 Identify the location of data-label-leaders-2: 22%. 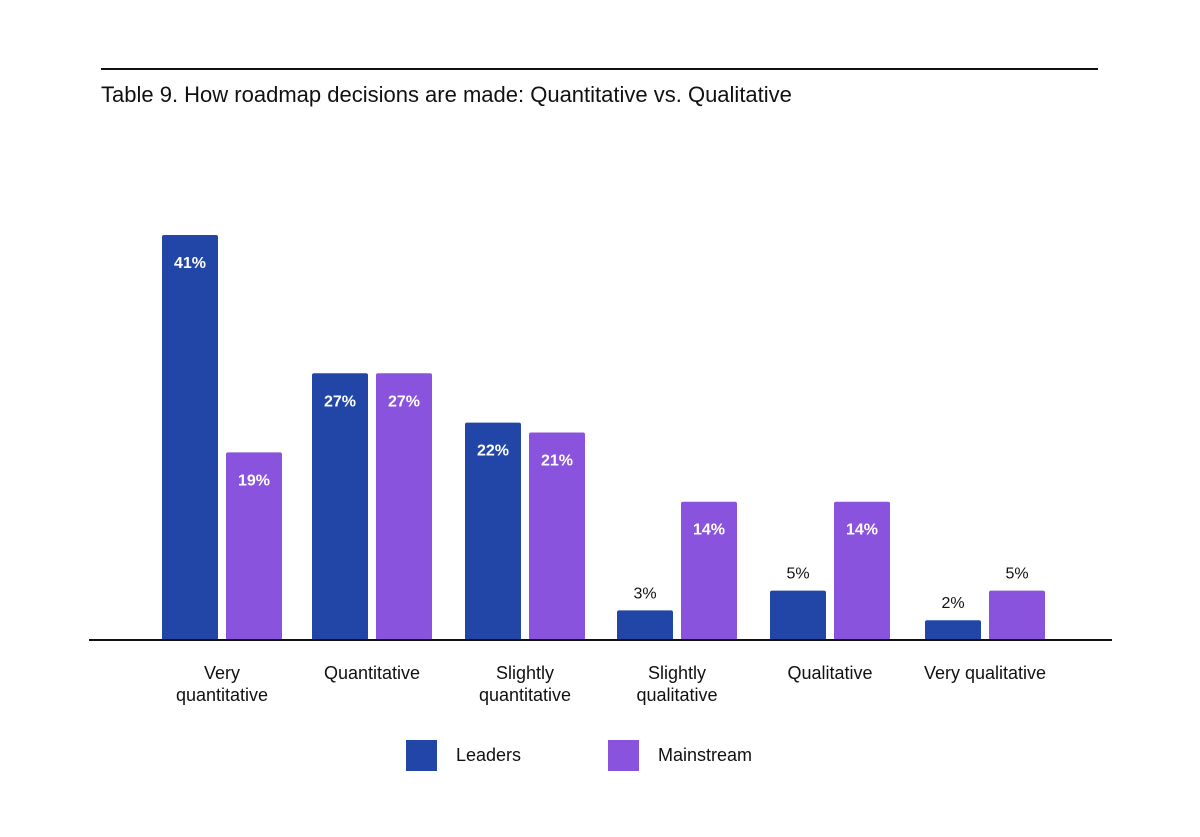
(493, 451).